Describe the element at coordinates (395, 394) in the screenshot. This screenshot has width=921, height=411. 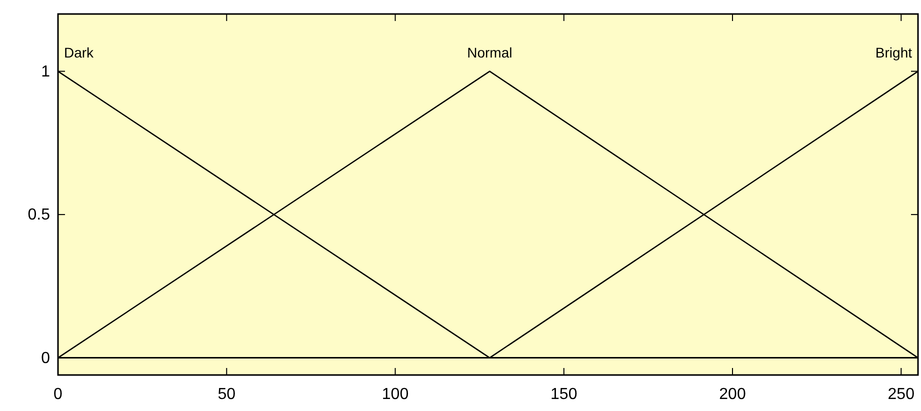
I see `x-tick-label: 100` at that location.